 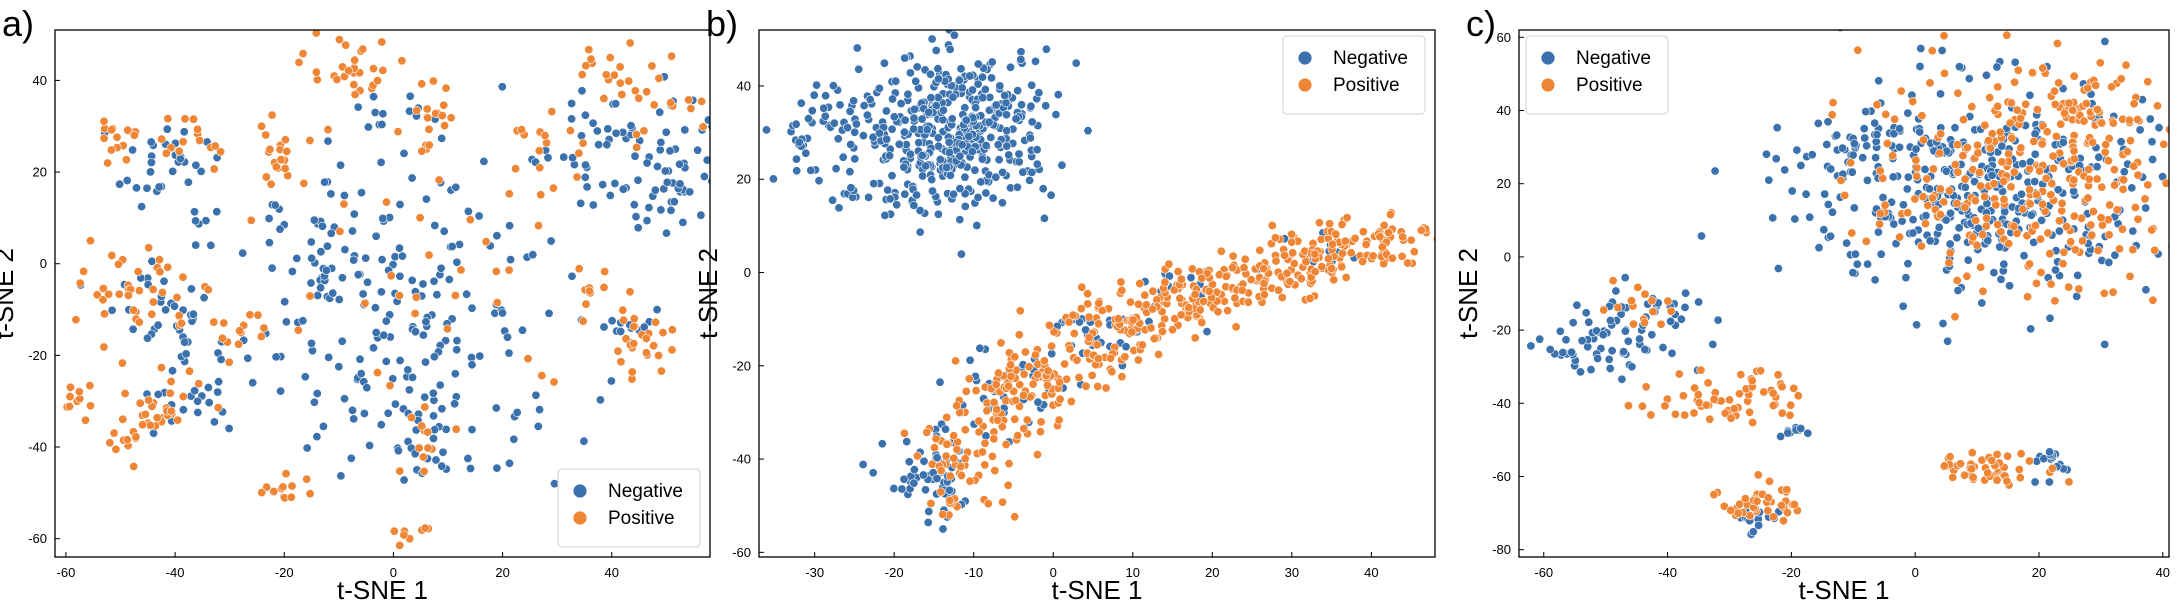 What do you see at coordinates (1366, 85) in the screenshot?
I see `legend-label-positive: Positive` at bounding box center [1366, 85].